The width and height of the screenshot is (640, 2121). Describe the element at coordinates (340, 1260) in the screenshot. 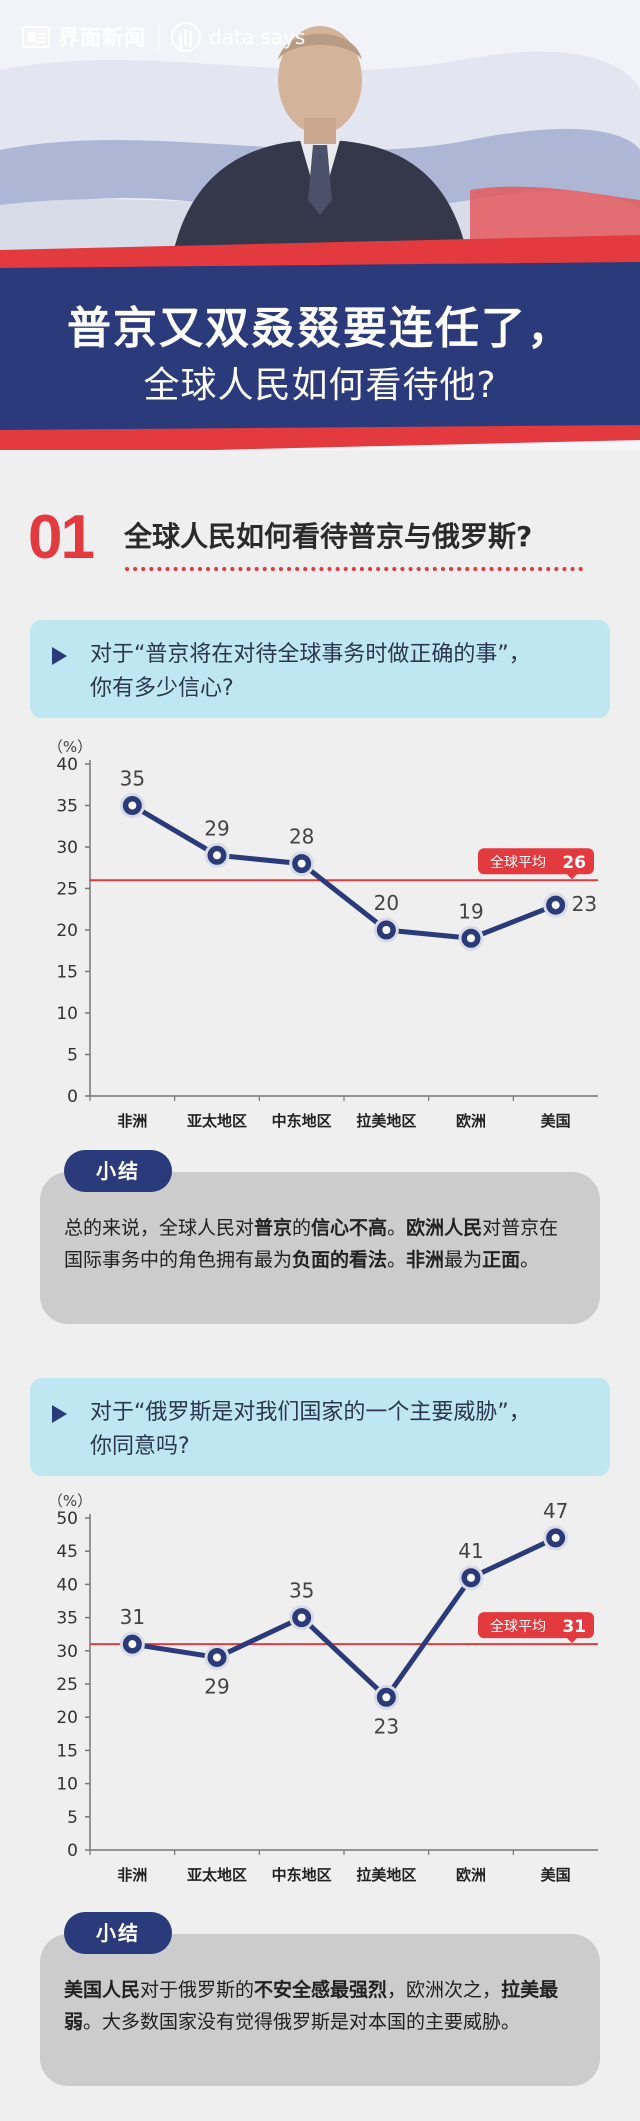

I see `summary-text-run: 负面的看法` at that location.